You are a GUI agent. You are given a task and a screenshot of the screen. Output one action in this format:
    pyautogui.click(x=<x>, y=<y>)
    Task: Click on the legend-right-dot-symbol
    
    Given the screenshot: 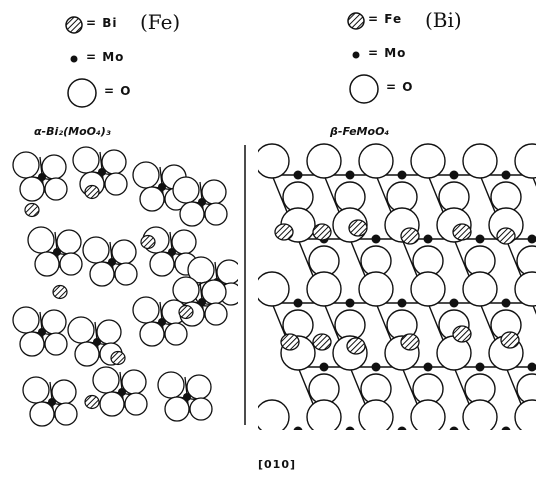 What is the action you would take?
    pyautogui.click(x=356, y=55)
    